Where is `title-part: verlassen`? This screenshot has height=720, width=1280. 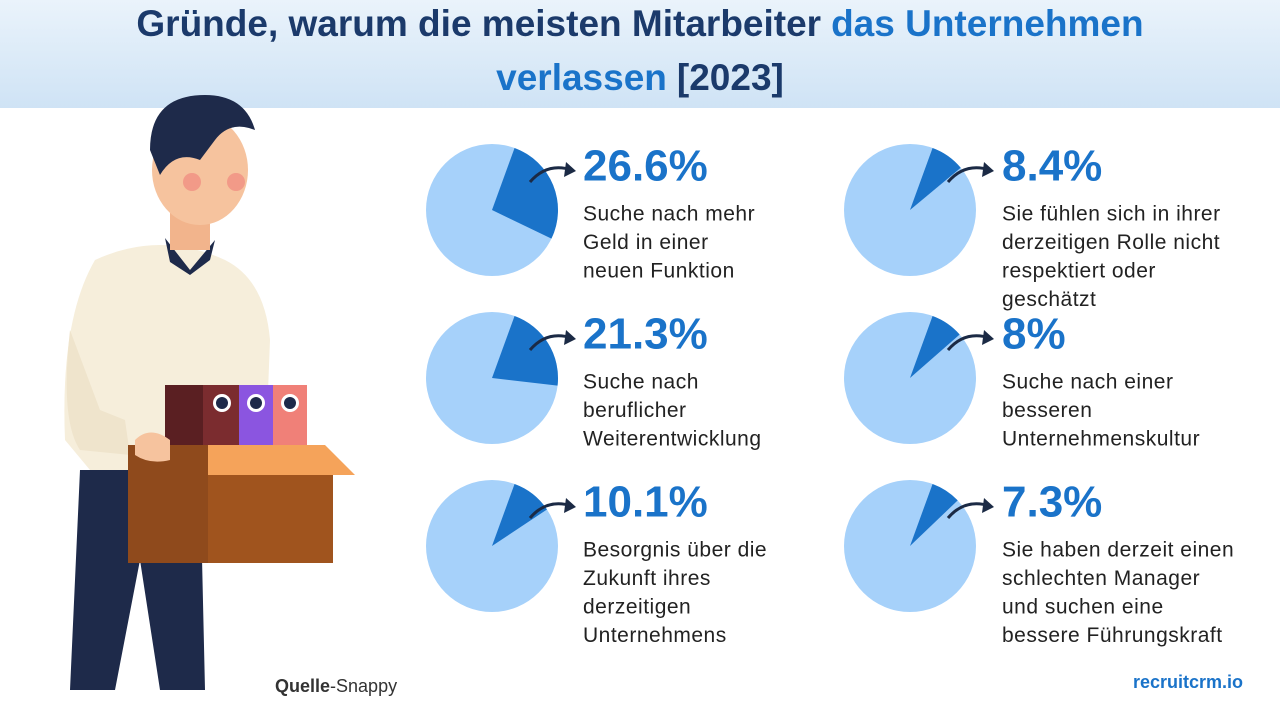 title-part: verlassen is located at coordinates (581, 77).